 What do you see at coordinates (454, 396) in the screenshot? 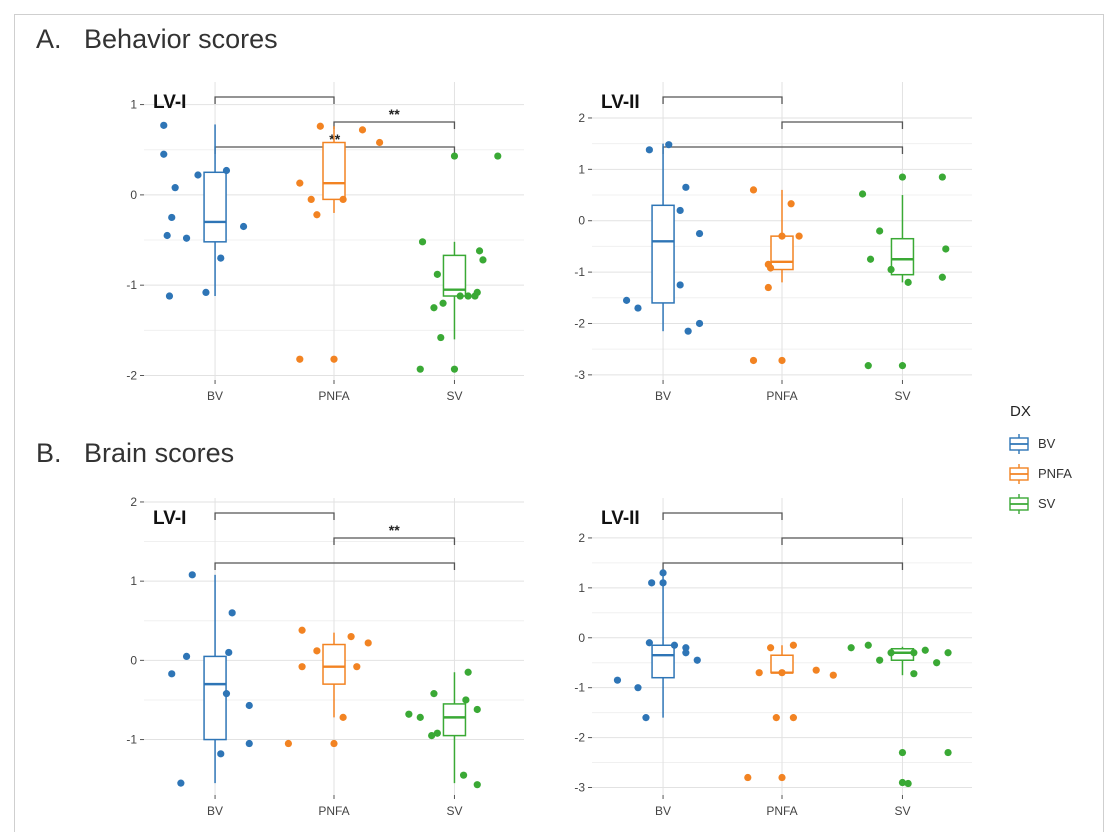
I see `x-tick-label: SV` at bounding box center [454, 396].